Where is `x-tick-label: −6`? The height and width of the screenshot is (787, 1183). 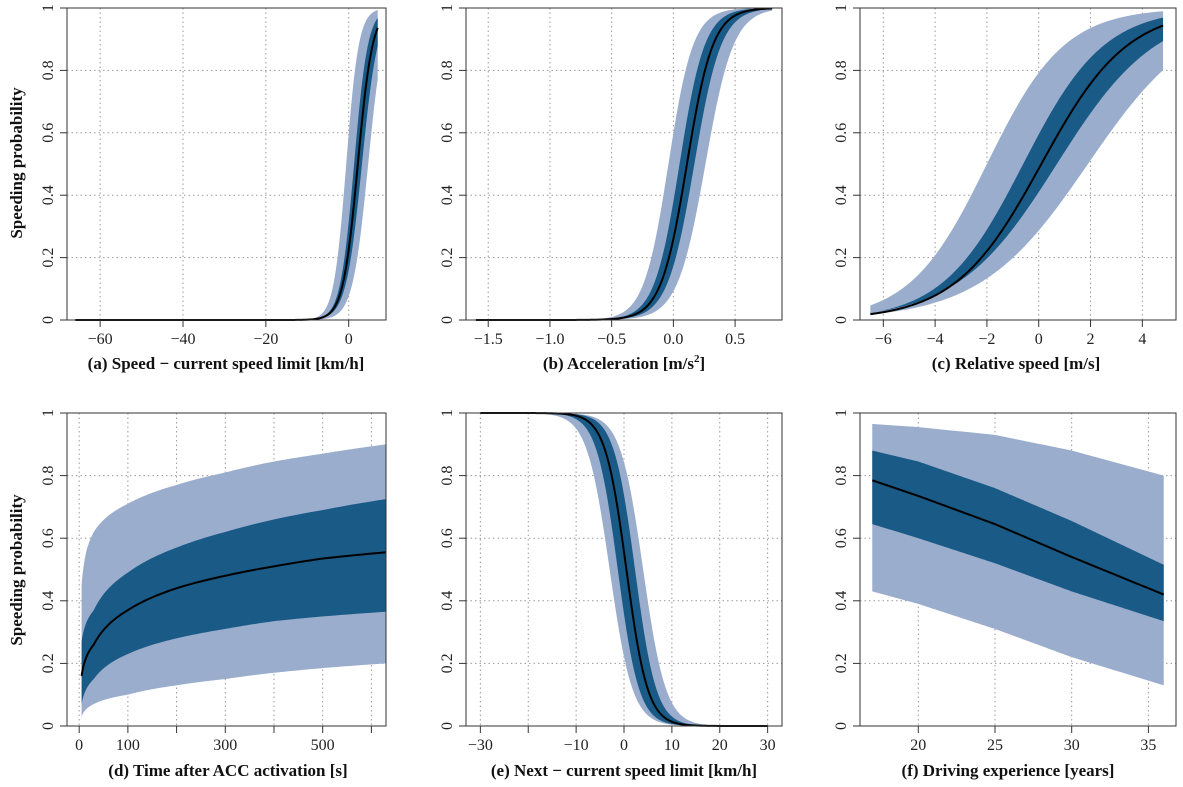 x-tick-label: −6 is located at coordinates (883, 339).